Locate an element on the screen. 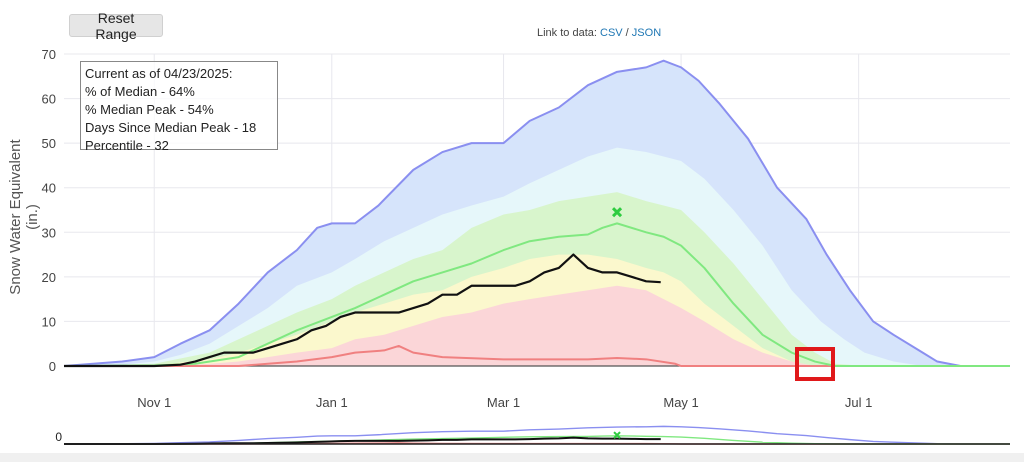  y-tick-label: 0 is located at coordinates (52, 366).